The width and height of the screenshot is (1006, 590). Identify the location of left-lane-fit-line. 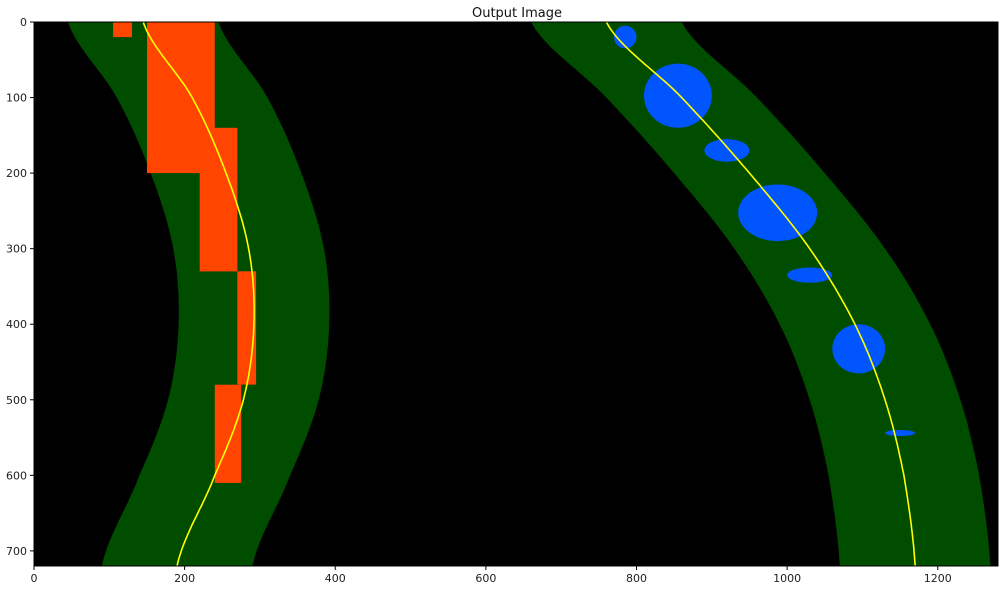
(198, 294).